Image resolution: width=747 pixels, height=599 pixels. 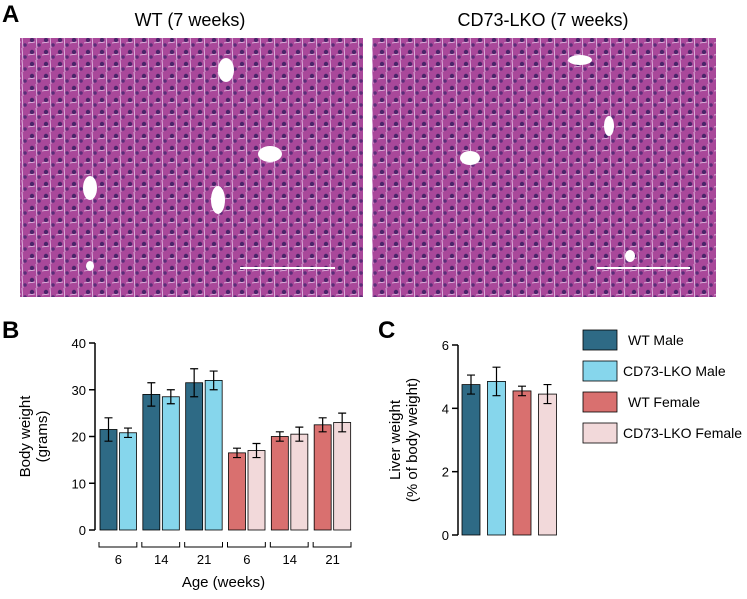 What do you see at coordinates (445, 408) in the screenshot?
I see `y-tick-label: 4` at bounding box center [445, 408].